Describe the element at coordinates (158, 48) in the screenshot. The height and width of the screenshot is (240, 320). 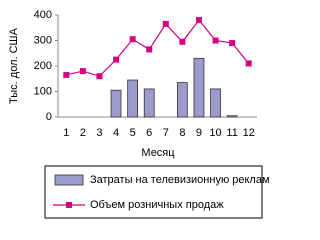
I see `line` at that location.